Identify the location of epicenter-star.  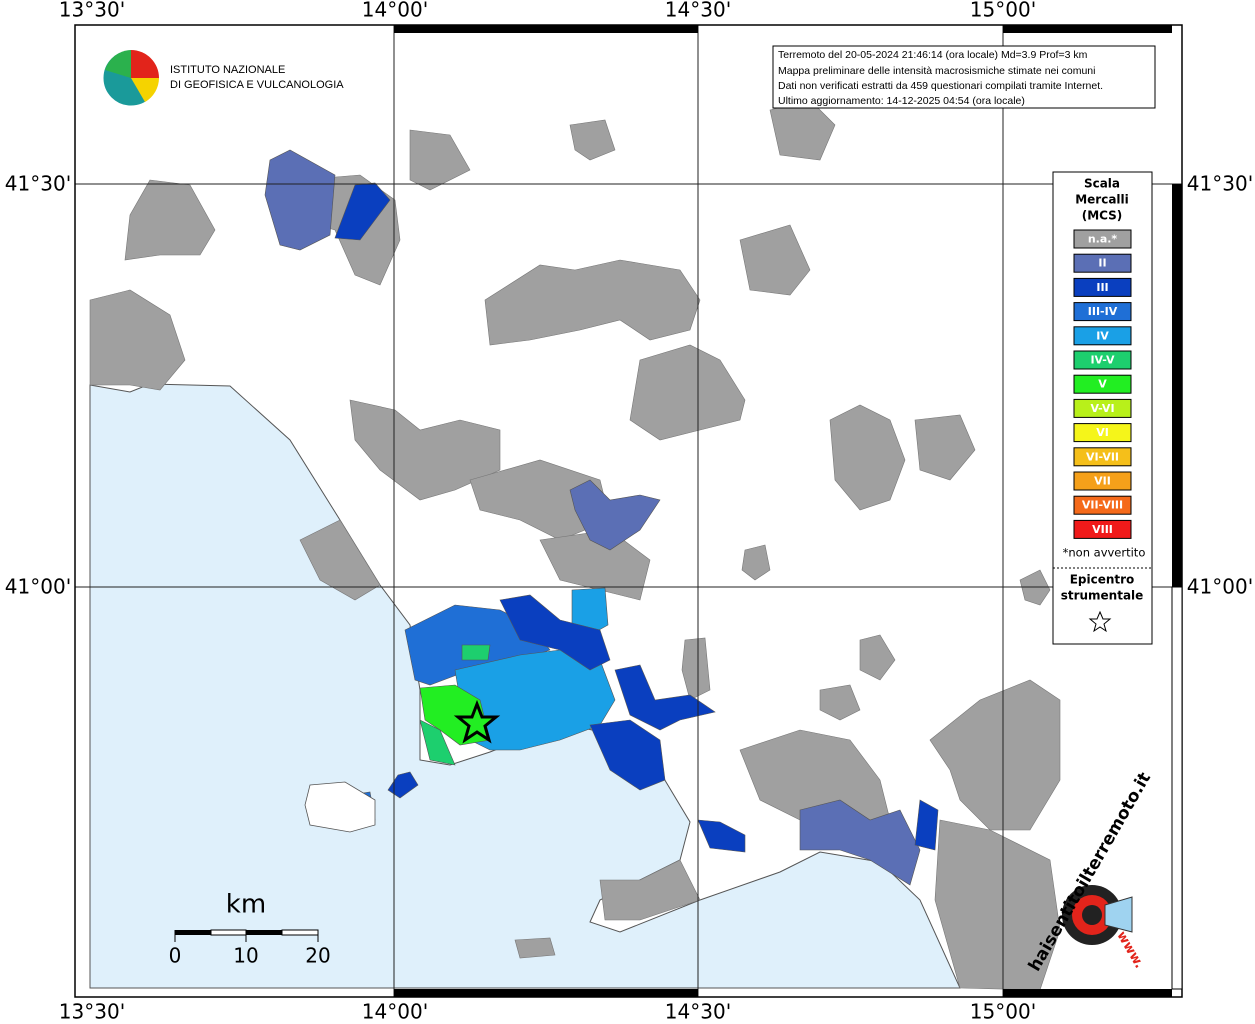
(477, 721).